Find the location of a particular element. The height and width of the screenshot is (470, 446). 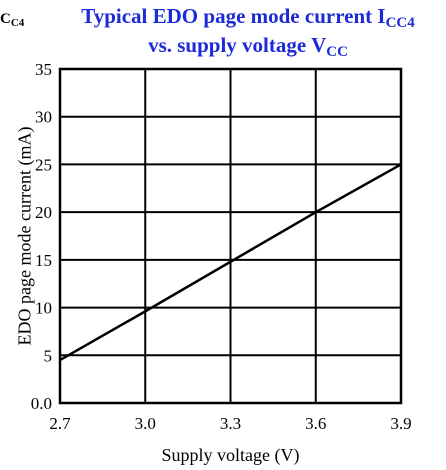

y-tick-label: 10 is located at coordinates (43, 308).